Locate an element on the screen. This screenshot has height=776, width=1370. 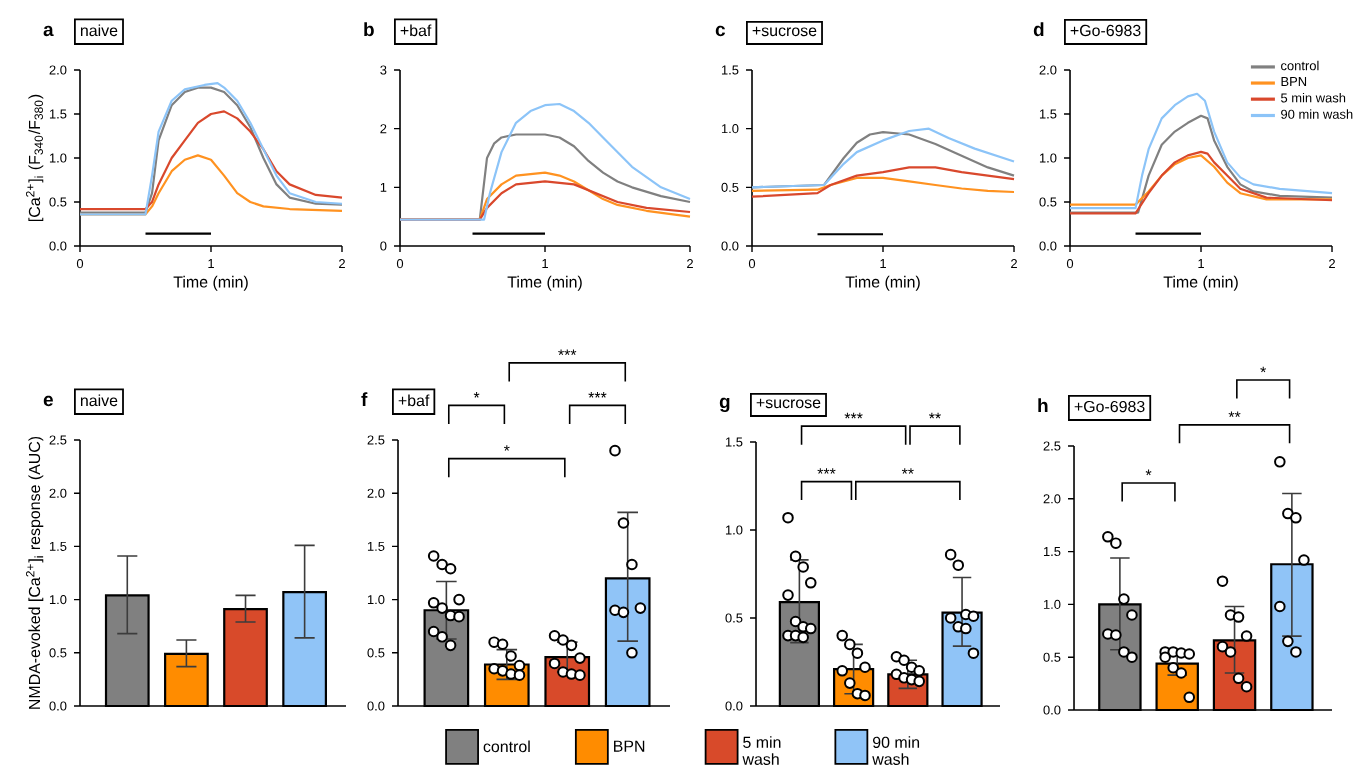
chart-title: b is located at coordinates (369, 29).